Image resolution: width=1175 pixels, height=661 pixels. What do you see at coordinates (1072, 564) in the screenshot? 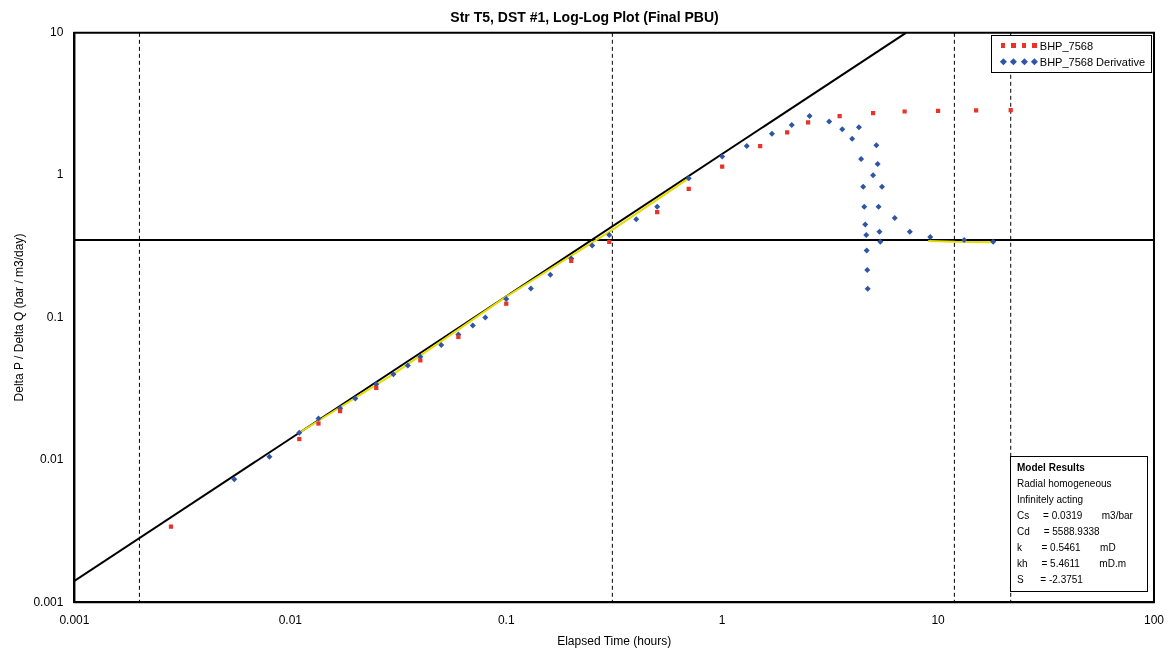
I see `annotation: kh = 5.4611 mD.m` at bounding box center [1072, 564].